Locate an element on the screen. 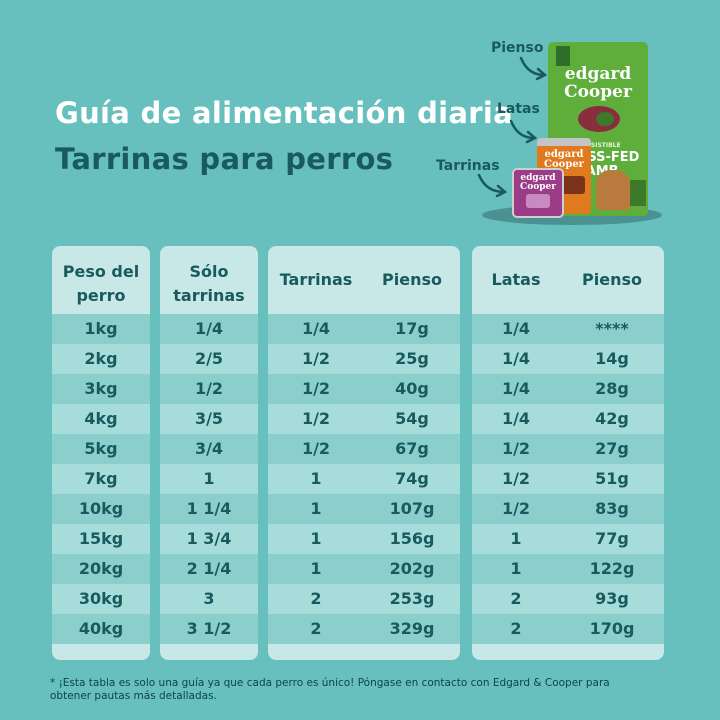 This screenshot has width=720, height=720. table-cell-kibble2: 14g is located at coordinates (612, 358).